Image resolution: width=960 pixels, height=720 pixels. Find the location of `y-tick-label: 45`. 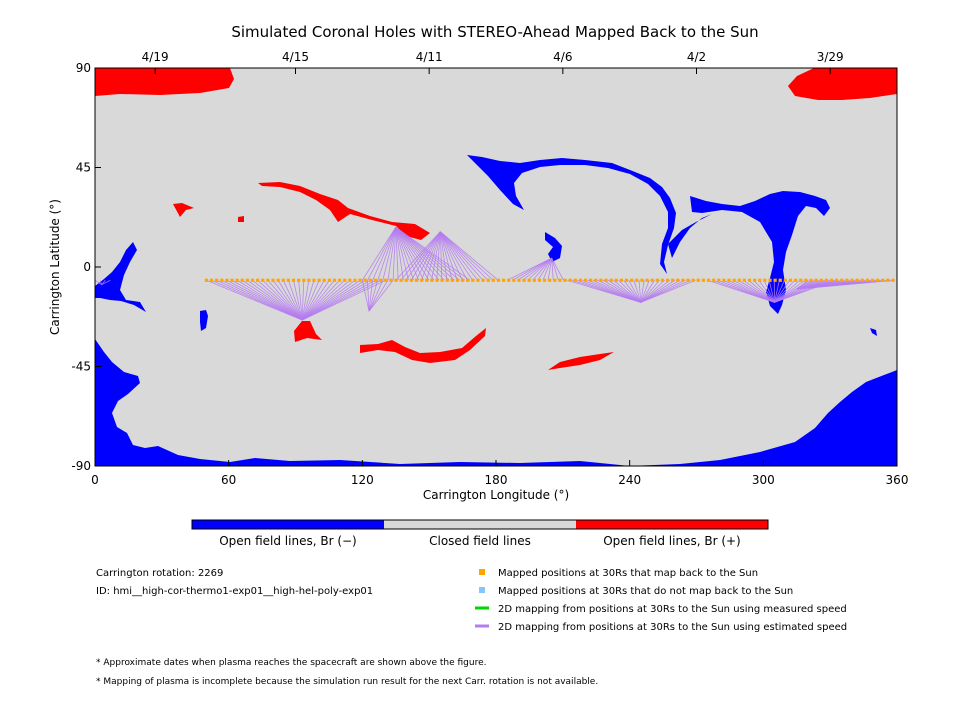

y-tick-label: 45 is located at coordinates (83, 168).